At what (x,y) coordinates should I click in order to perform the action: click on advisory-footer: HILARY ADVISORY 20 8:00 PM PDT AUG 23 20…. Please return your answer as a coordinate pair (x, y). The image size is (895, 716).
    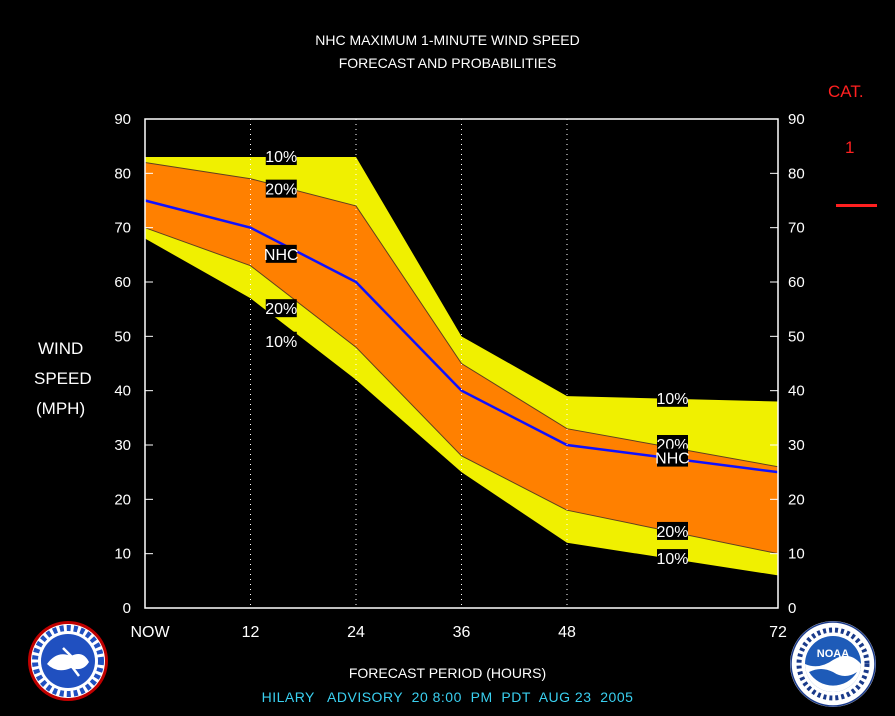
    Looking at the image, I should click on (447, 697).